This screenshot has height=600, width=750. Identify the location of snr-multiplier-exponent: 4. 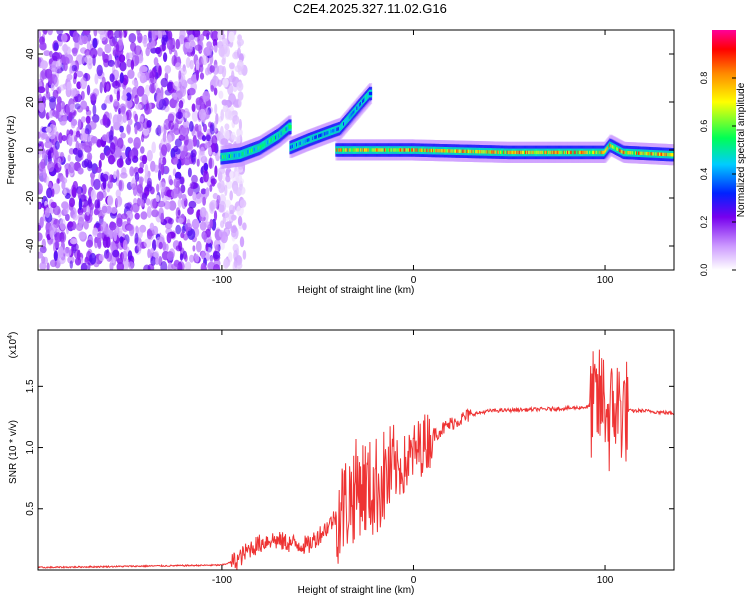
(10, 337).